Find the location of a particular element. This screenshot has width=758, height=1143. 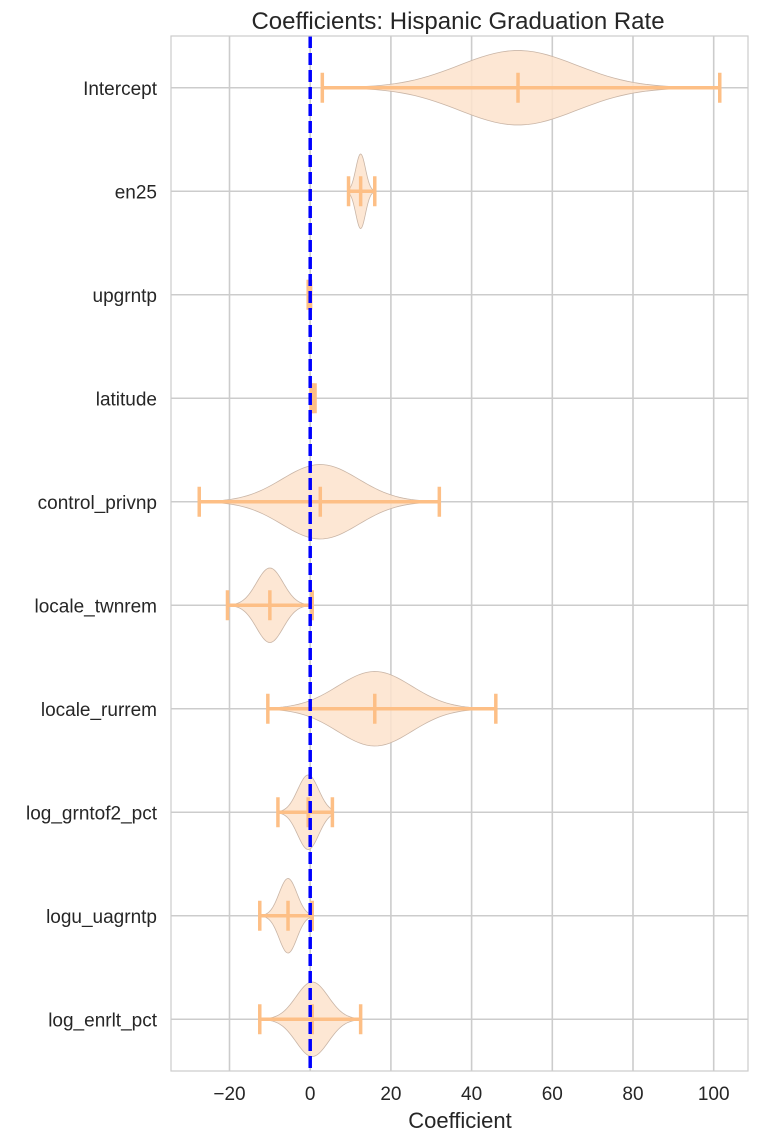

x-tick-label: 80 is located at coordinates (632, 1094).